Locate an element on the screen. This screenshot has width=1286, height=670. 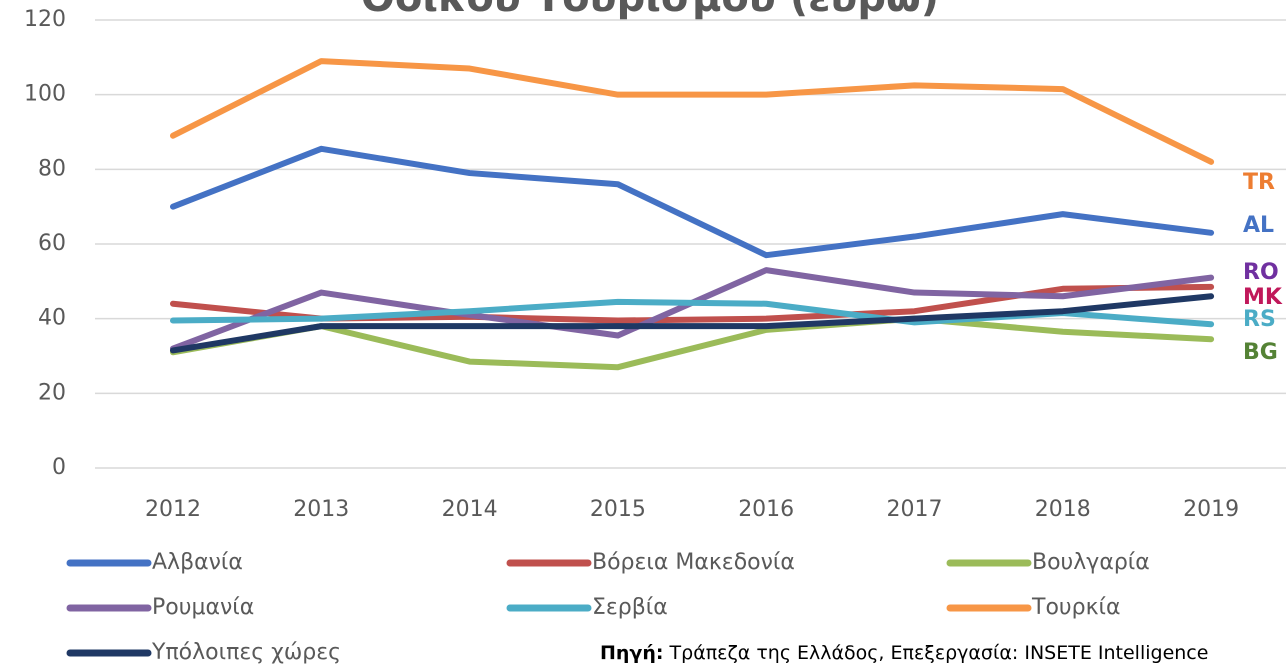
y-tick-label: 100 is located at coordinates (45, 94).